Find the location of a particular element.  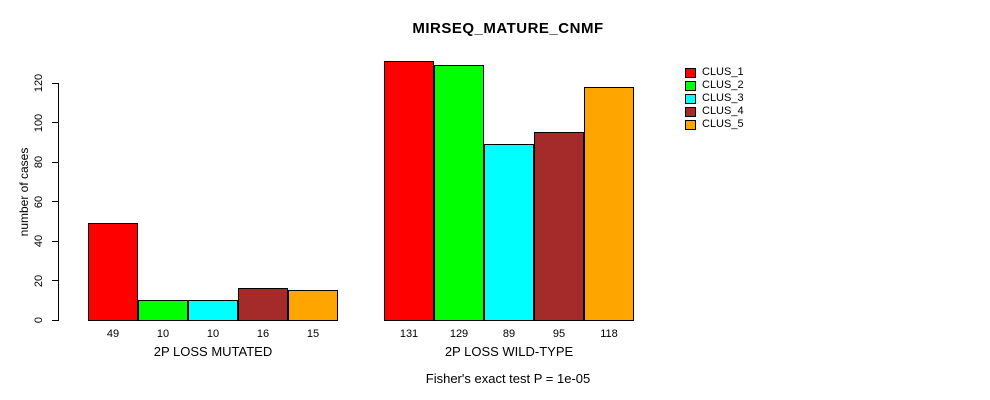

bar-clus_5-group2 is located at coordinates (609, 203).